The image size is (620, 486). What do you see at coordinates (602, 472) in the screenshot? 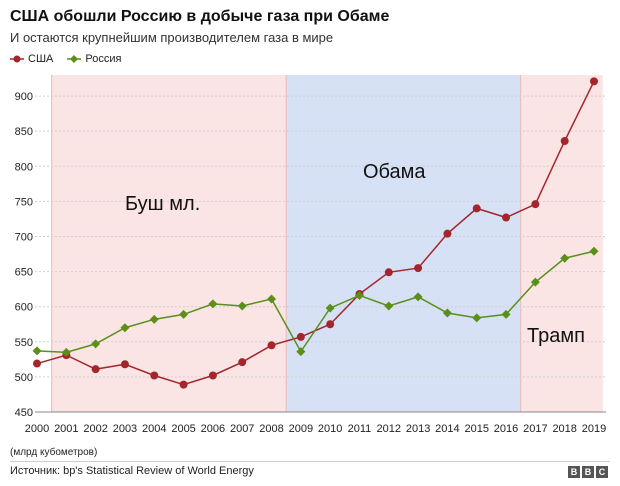
I see `bbc-logo-letter: C` at bounding box center [602, 472].